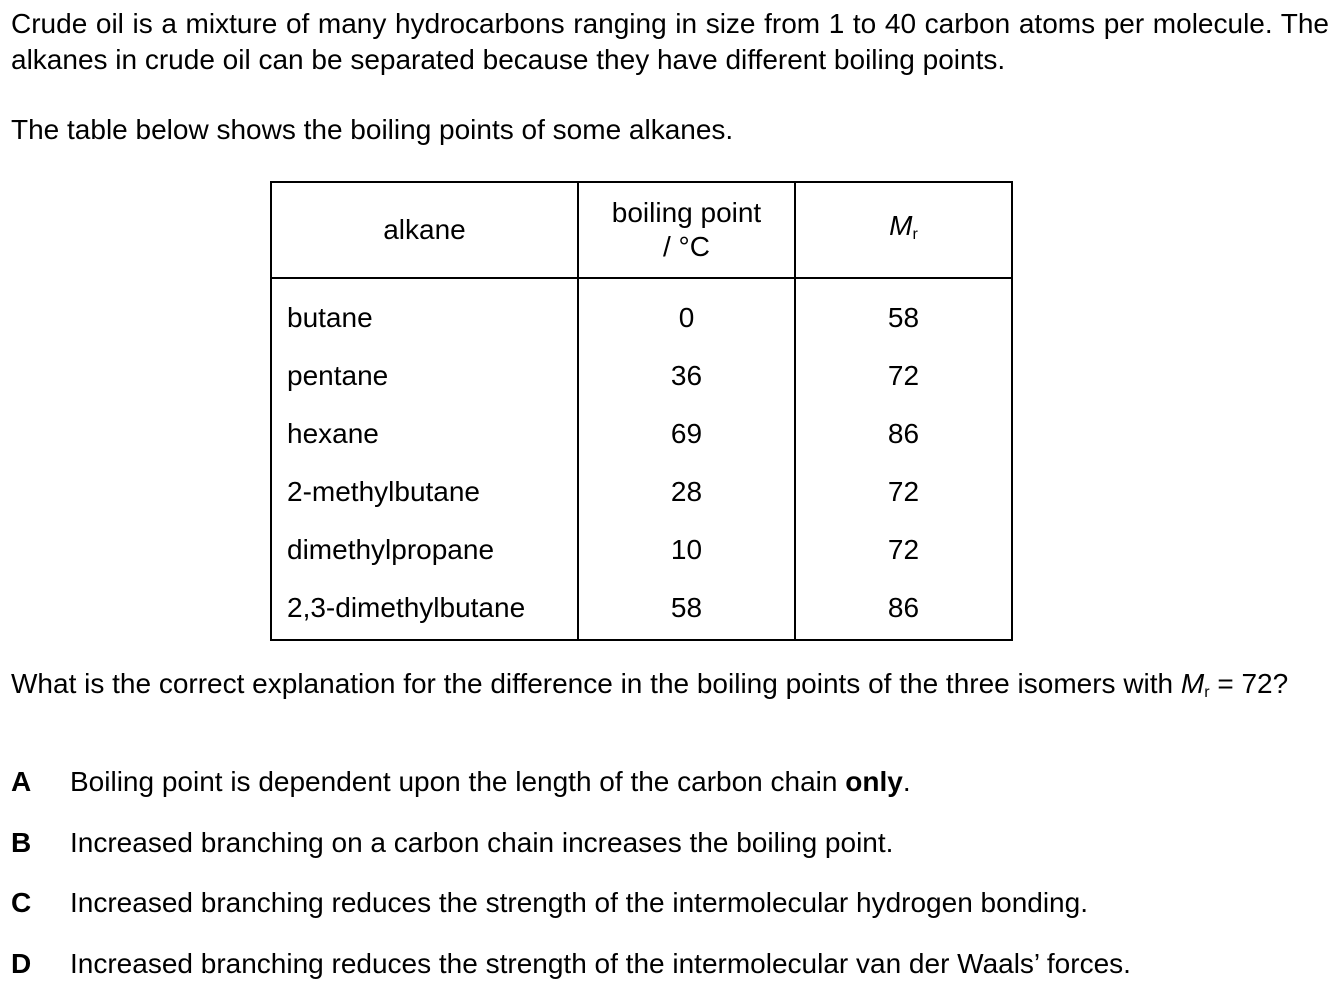  Describe the element at coordinates (424, 550) in the screenshot. I see `cell-alkane: dimethylpropane` at that location.